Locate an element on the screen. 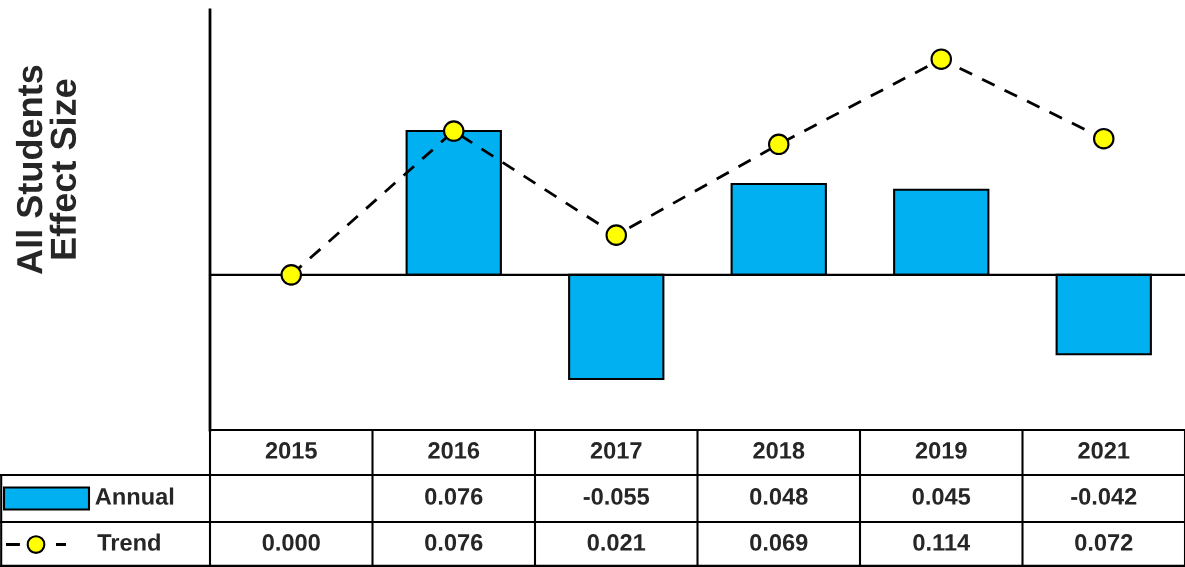  data-label: 0.114 is located at coordinates (942, 542).